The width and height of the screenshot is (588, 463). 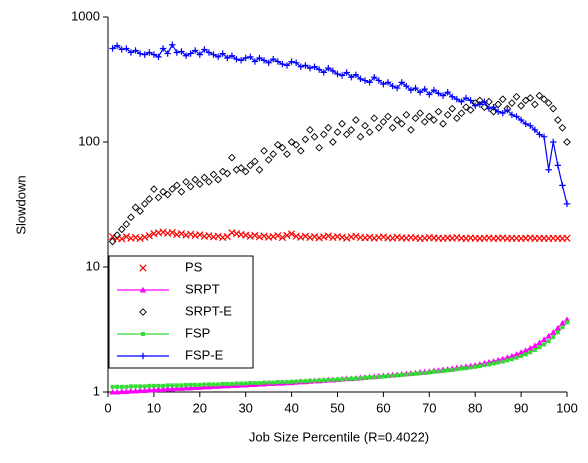 I want to click on legend: PS SRPT SRPT-E FSP FSP-E, so click(x=181, y=312).